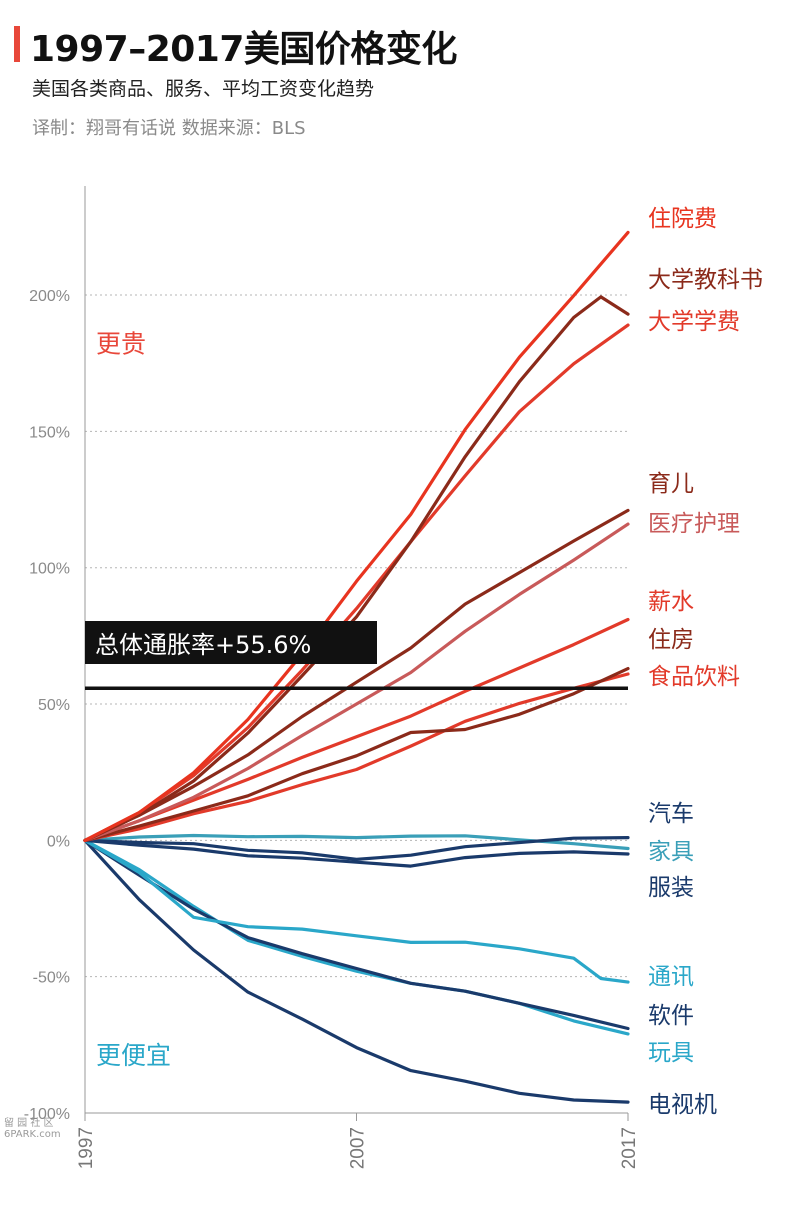 The height and width of the screenshot is (1208, 800). I want to click on source-credit: 译制：翔哥有话说 数据来源：BLS, so click(169, 128).